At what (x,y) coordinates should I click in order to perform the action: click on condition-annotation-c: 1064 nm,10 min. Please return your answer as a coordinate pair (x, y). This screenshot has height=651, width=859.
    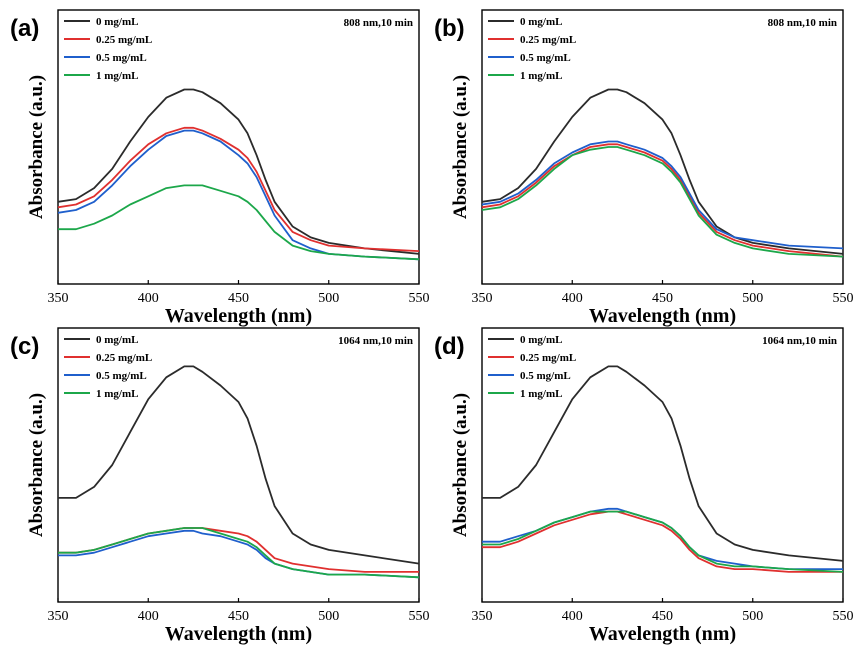
    Looking at the image, I should click on (375, 341).